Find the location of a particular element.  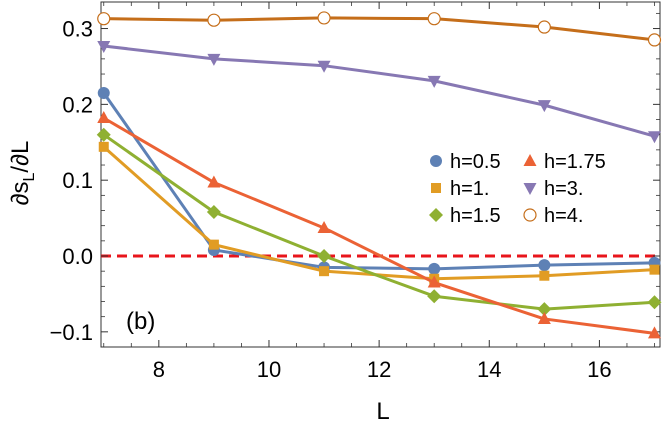

y-axis-label-tail: /∂L is located at coordinates (20, 157).